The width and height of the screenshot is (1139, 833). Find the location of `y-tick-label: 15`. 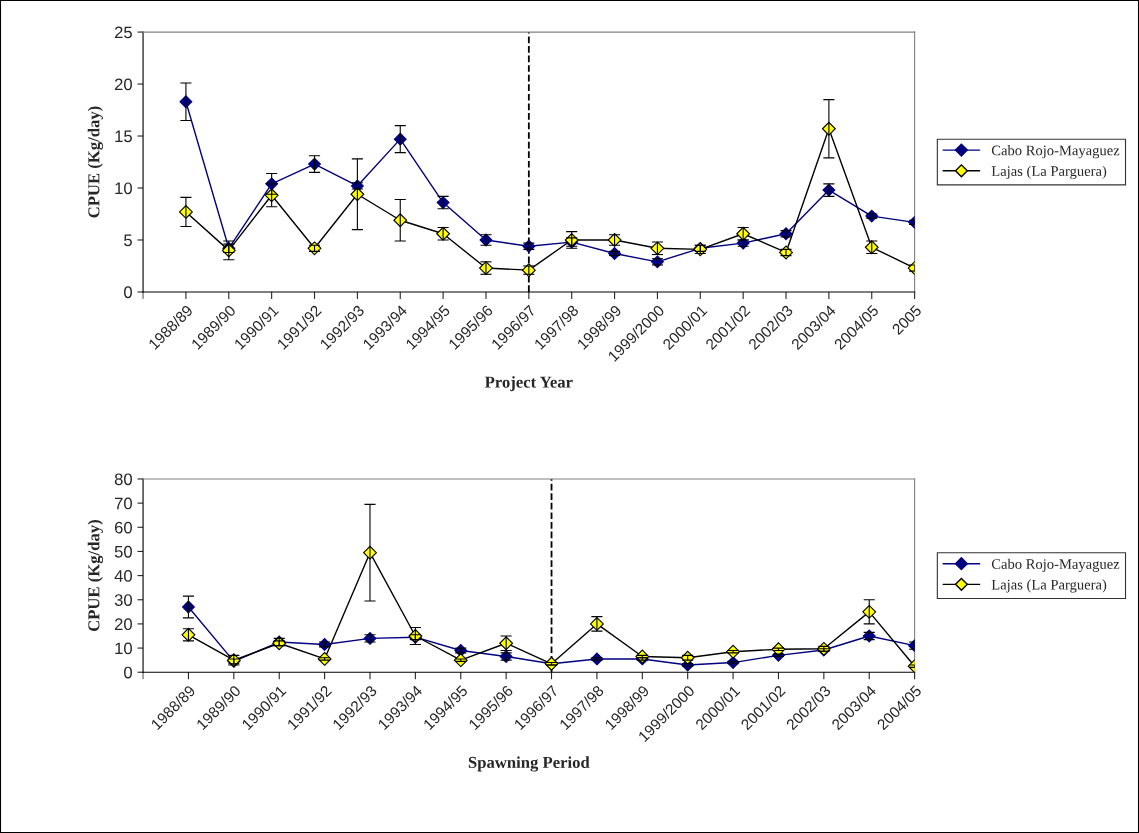

y-tick-label: 15 is located at coordinates (123, 136).